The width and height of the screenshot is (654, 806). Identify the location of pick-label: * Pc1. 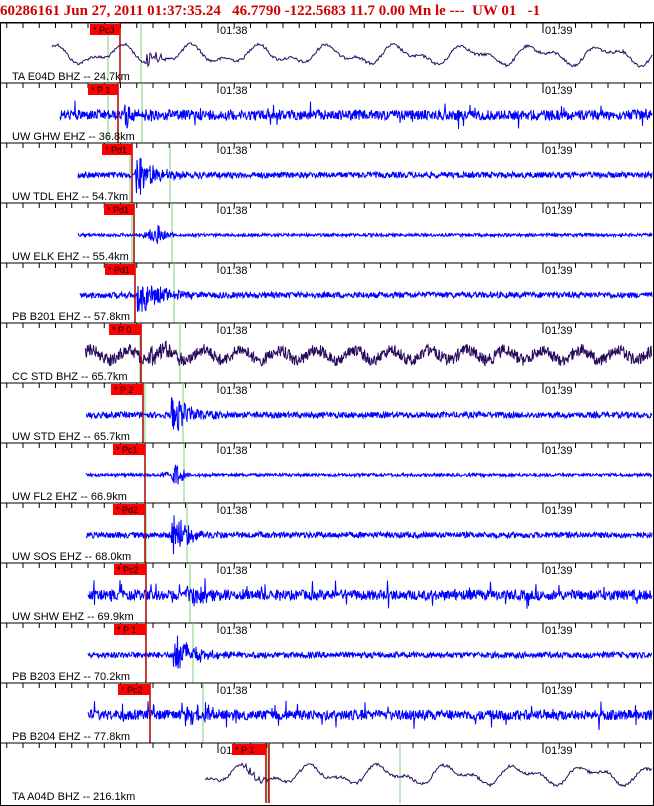
(127, 450).